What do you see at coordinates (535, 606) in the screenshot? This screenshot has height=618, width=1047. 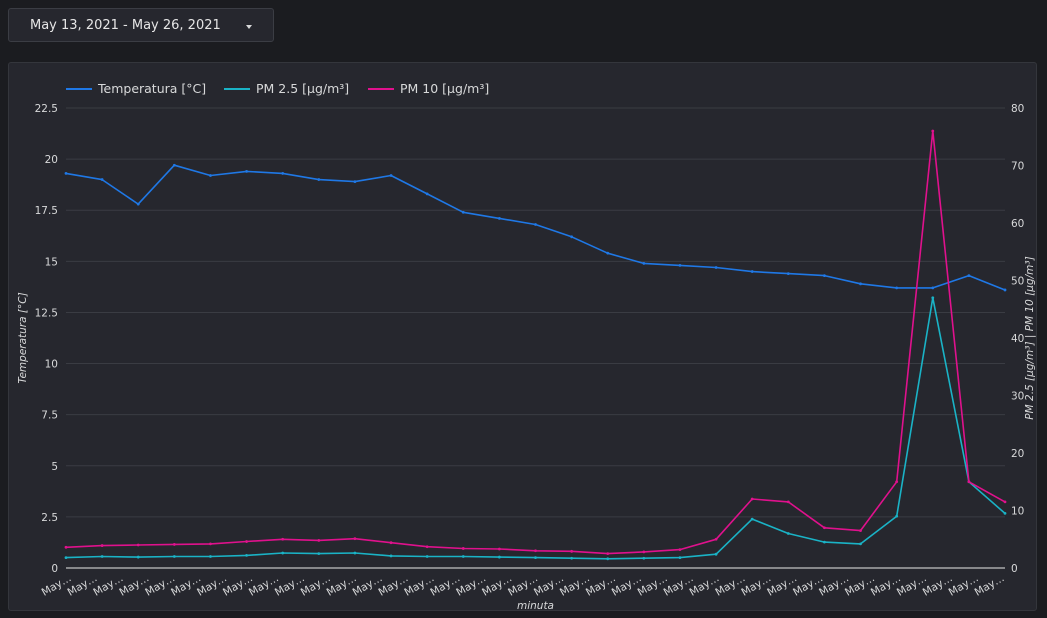 I see `x-axis-title: minuta` at bounding box center [535, 606].